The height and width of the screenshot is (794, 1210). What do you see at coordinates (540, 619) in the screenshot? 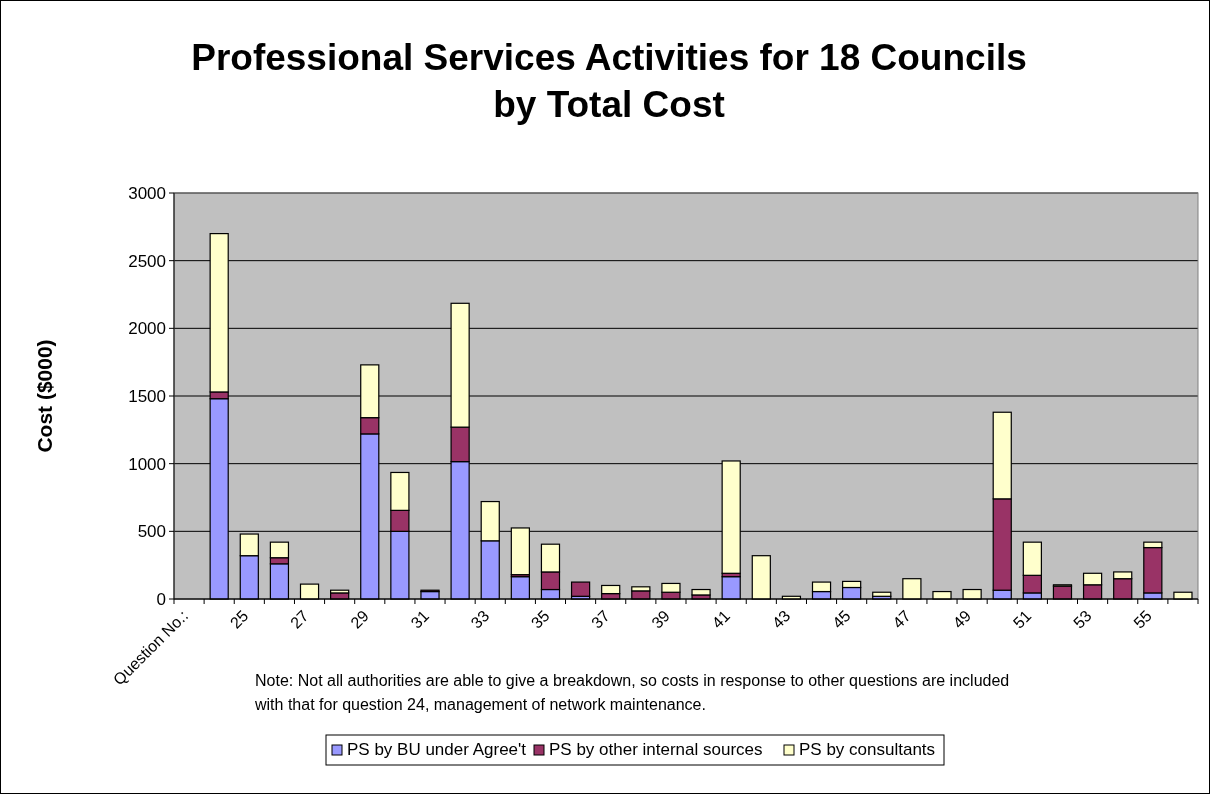
I see `x-tick-label: 35` at bounding box center [540, 619].